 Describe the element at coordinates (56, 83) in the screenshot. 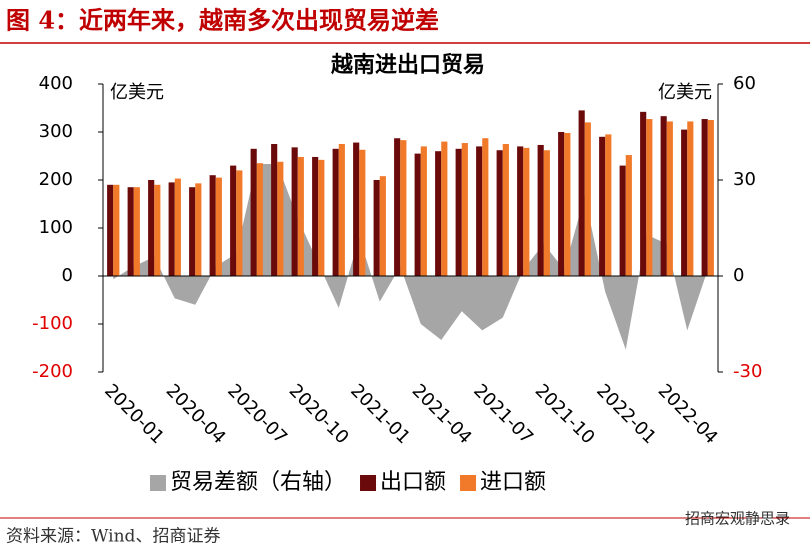

I see `y-tick-label: 400` at that location.